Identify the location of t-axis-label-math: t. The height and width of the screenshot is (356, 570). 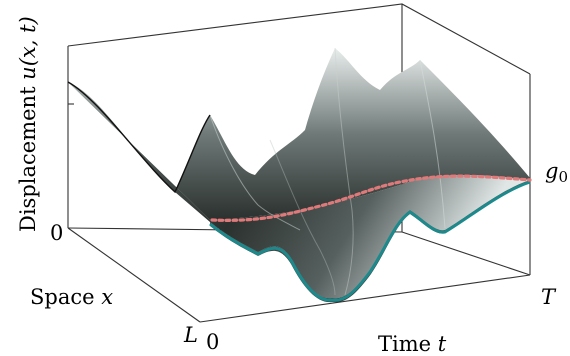
(442, 344).